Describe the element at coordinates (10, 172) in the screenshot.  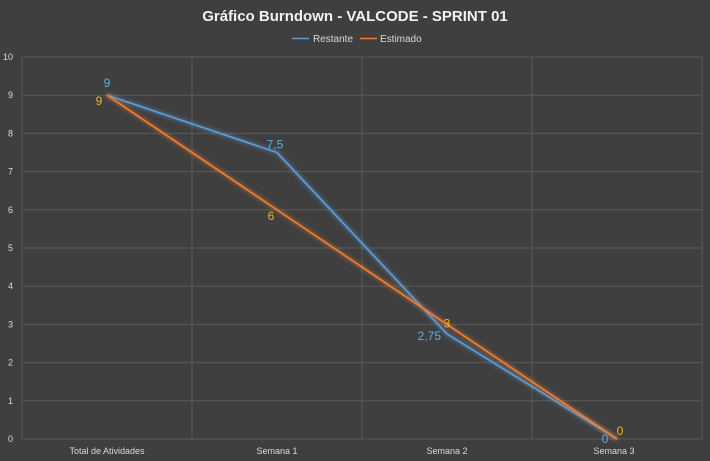
I see `y-tick-label-7: 7` at that location.